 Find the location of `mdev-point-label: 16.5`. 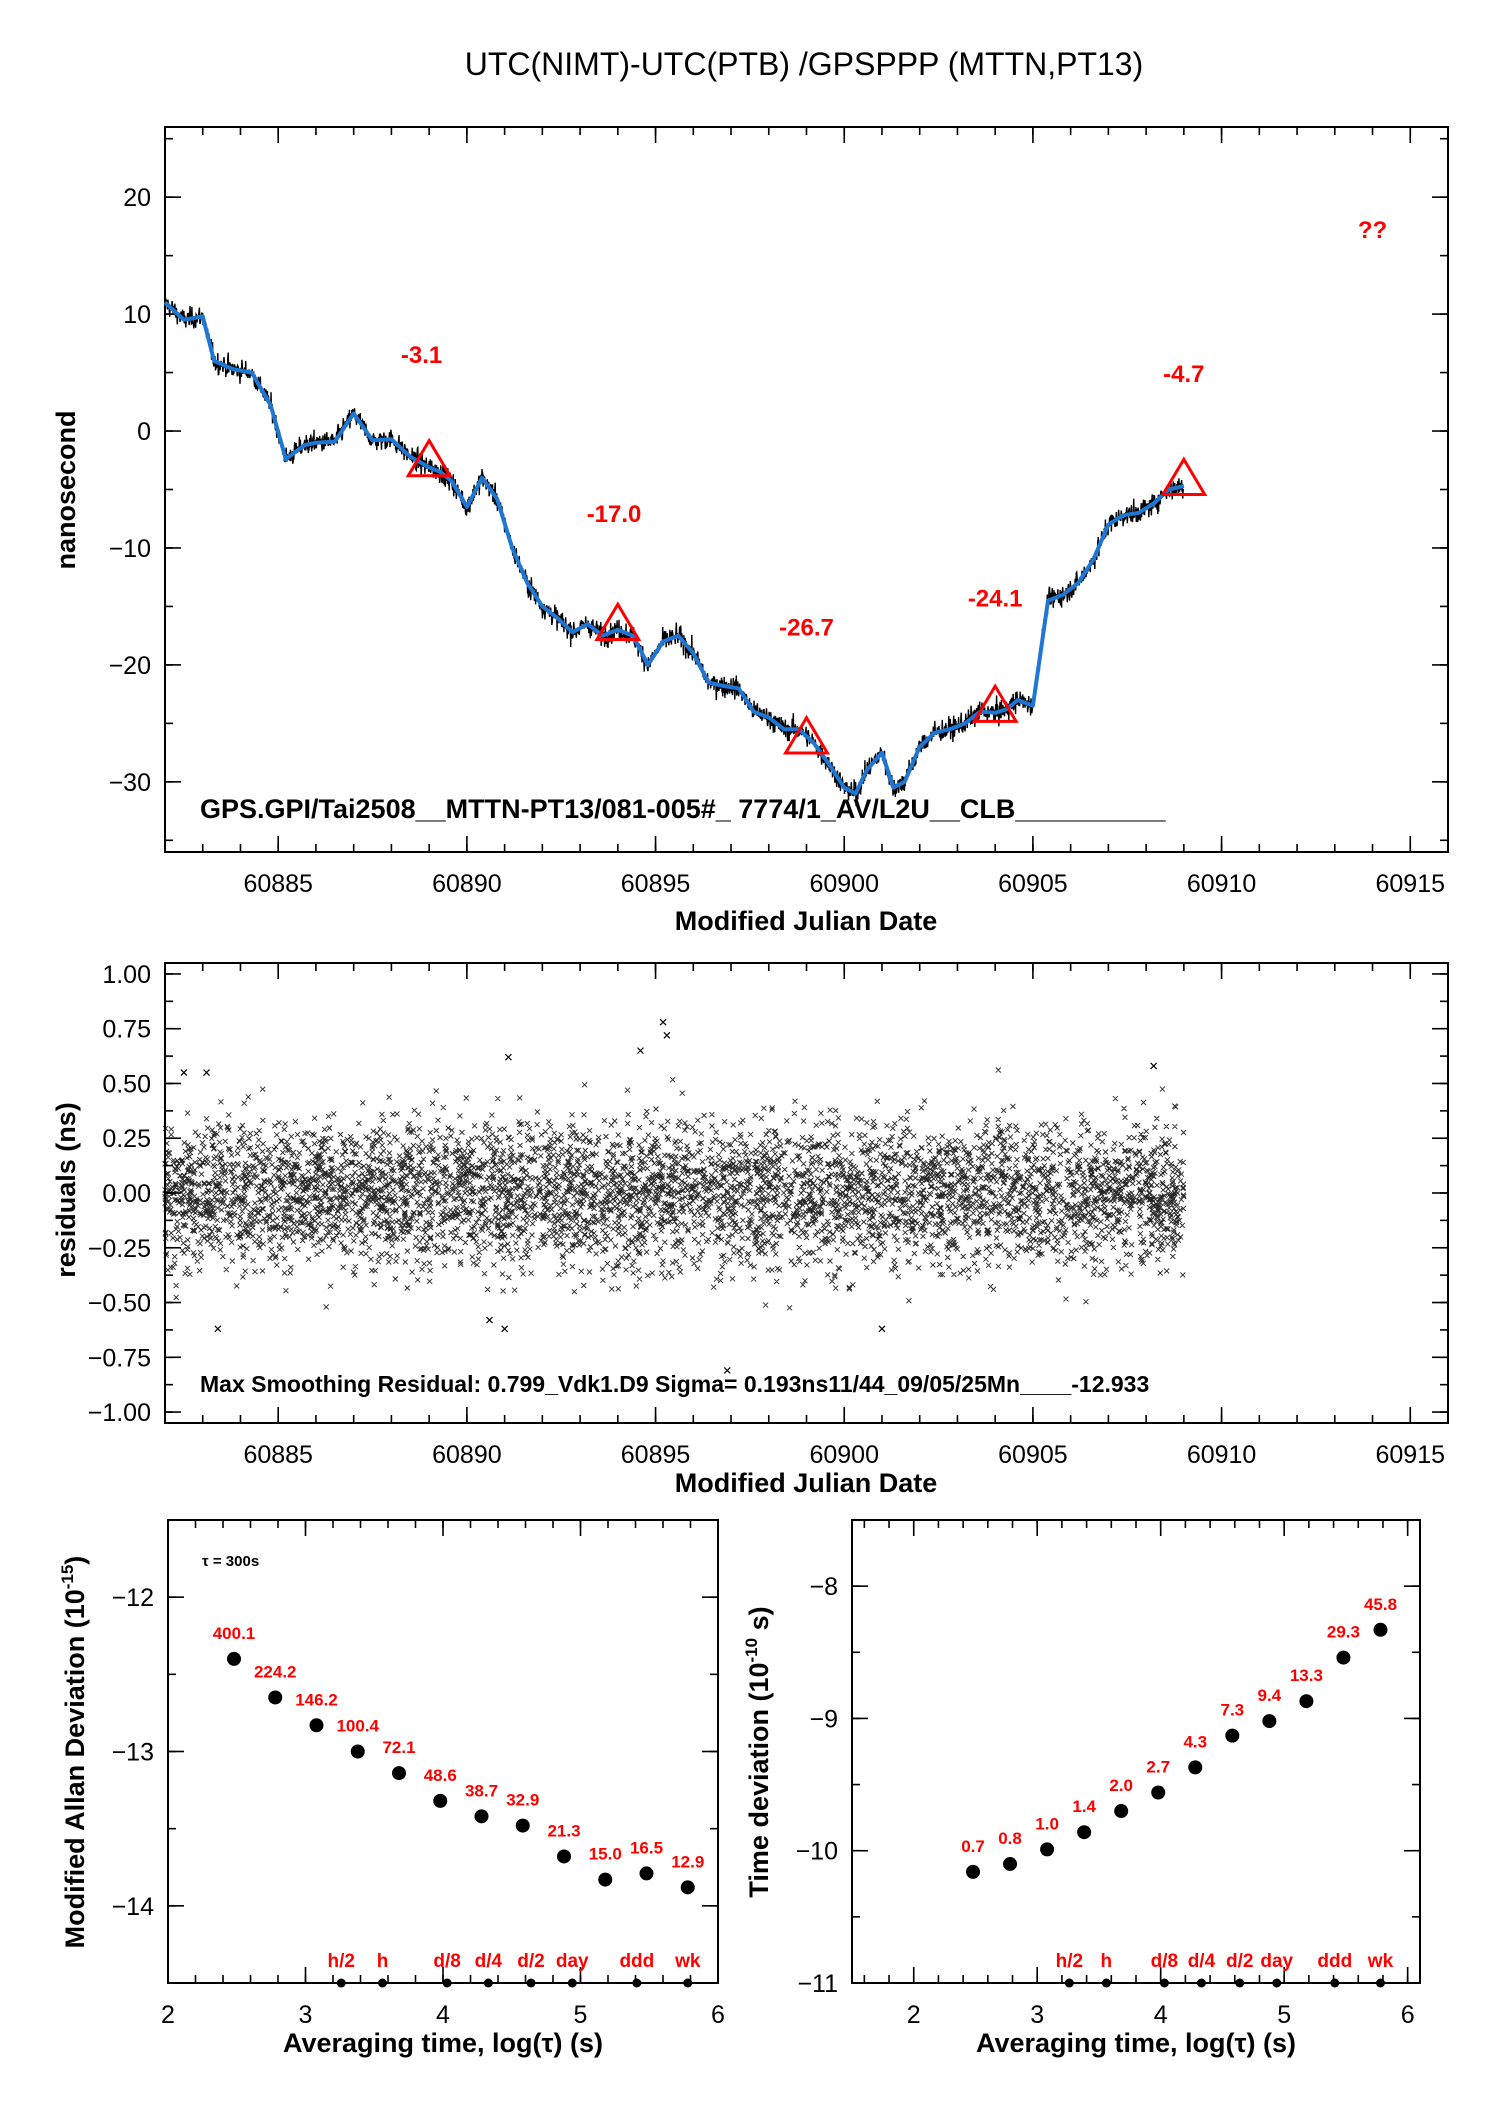

mdev-point-label: 16.5 is located at coordinates (646, 1847).